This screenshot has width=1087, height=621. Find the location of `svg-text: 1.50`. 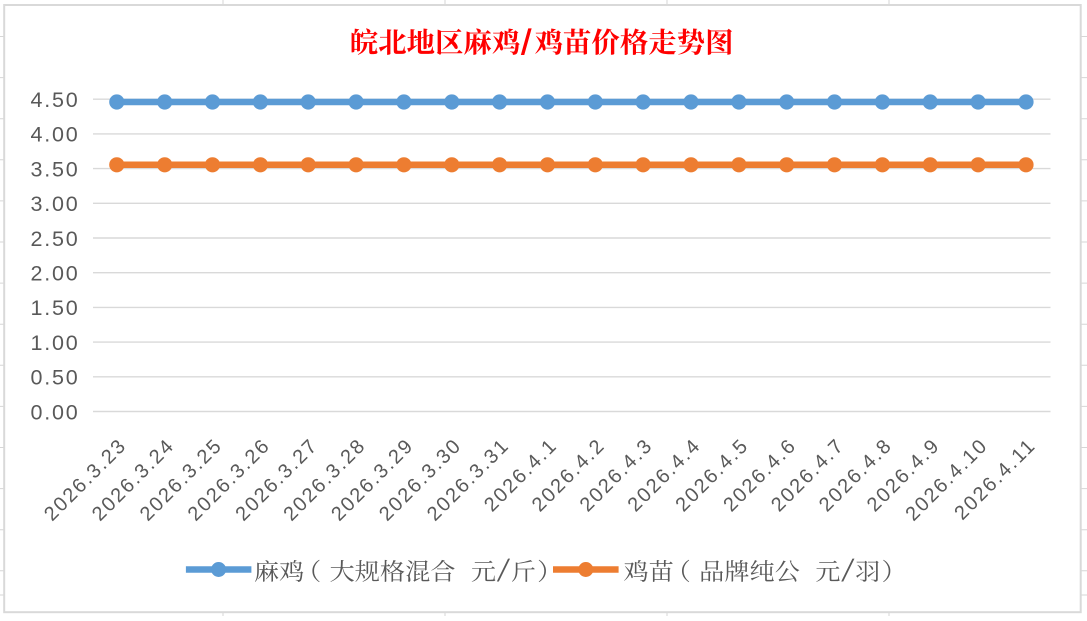

svg-text: 1.50 is located at coordinates (54, 308).